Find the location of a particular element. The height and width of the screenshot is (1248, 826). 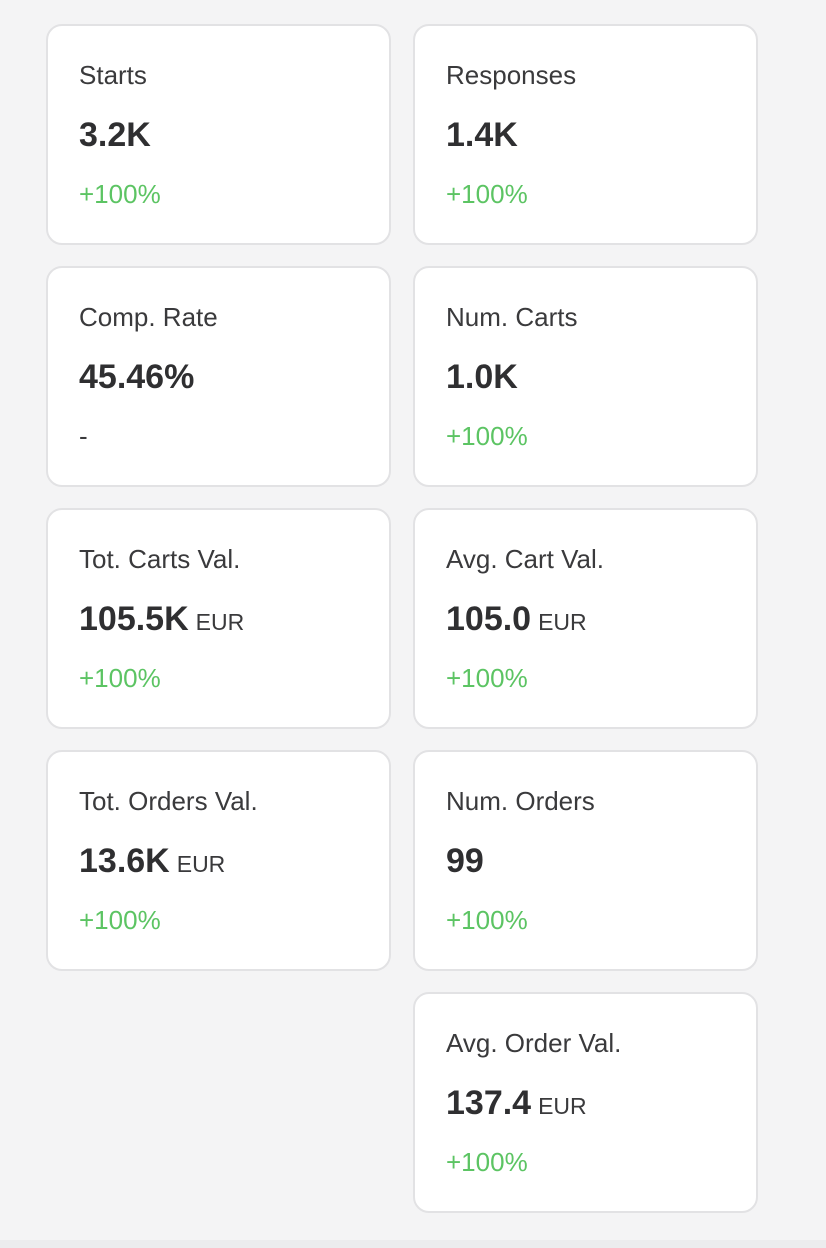

metric-label: Avg. Order Val. is located at coordinates (534, 1043).